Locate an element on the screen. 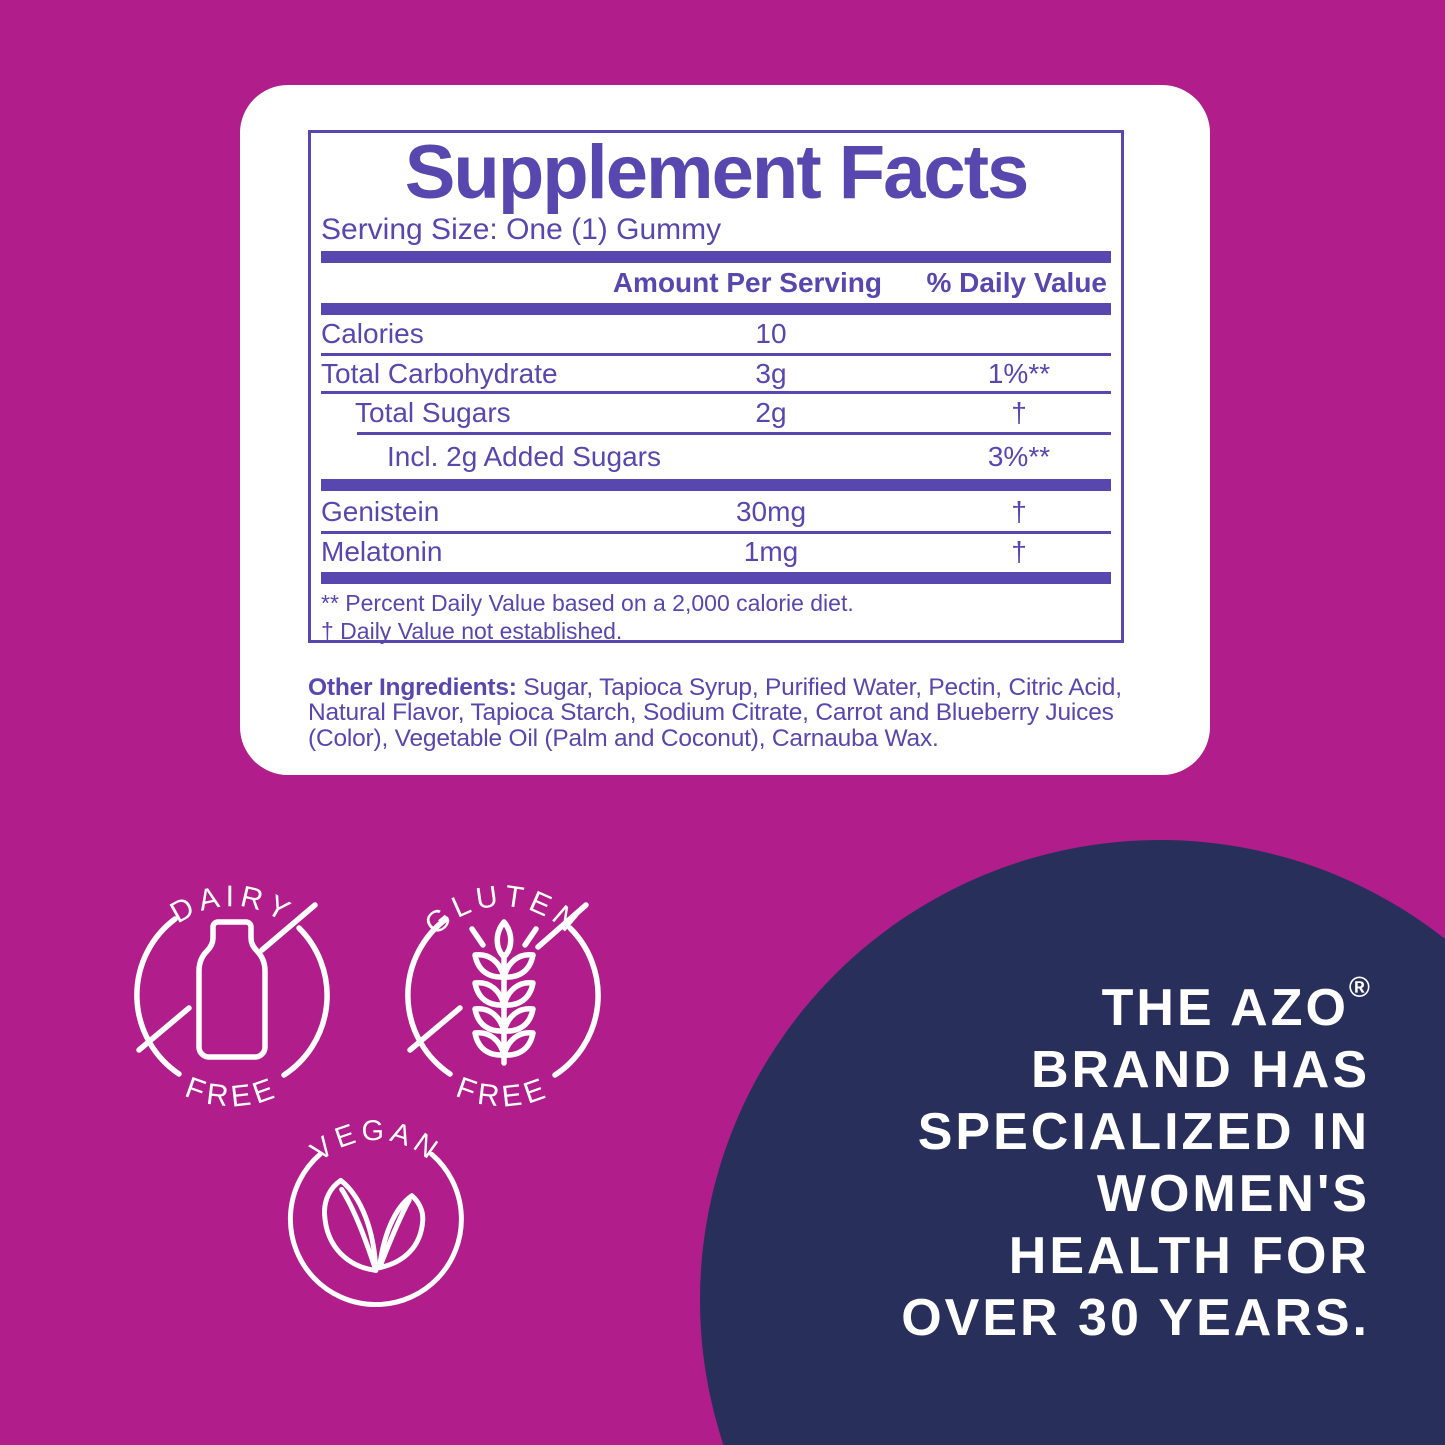  row-name: Melatonin is located at coordinates (382, 551).